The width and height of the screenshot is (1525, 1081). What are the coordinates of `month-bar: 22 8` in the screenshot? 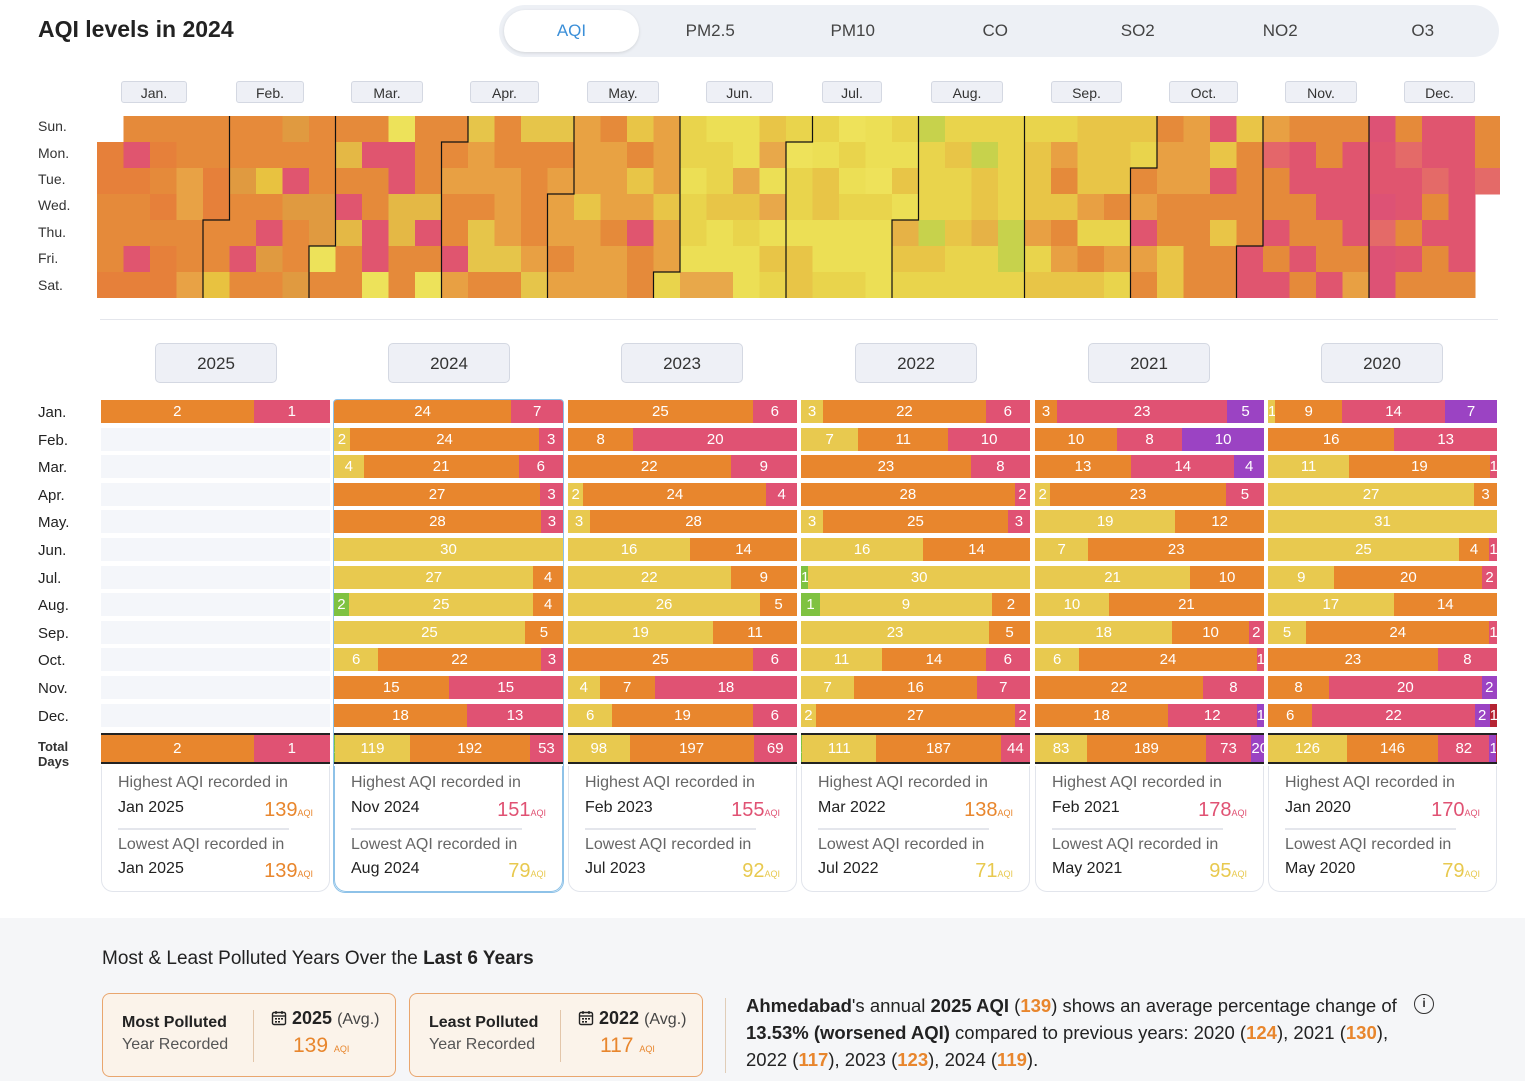 It's located at (1149, 687).